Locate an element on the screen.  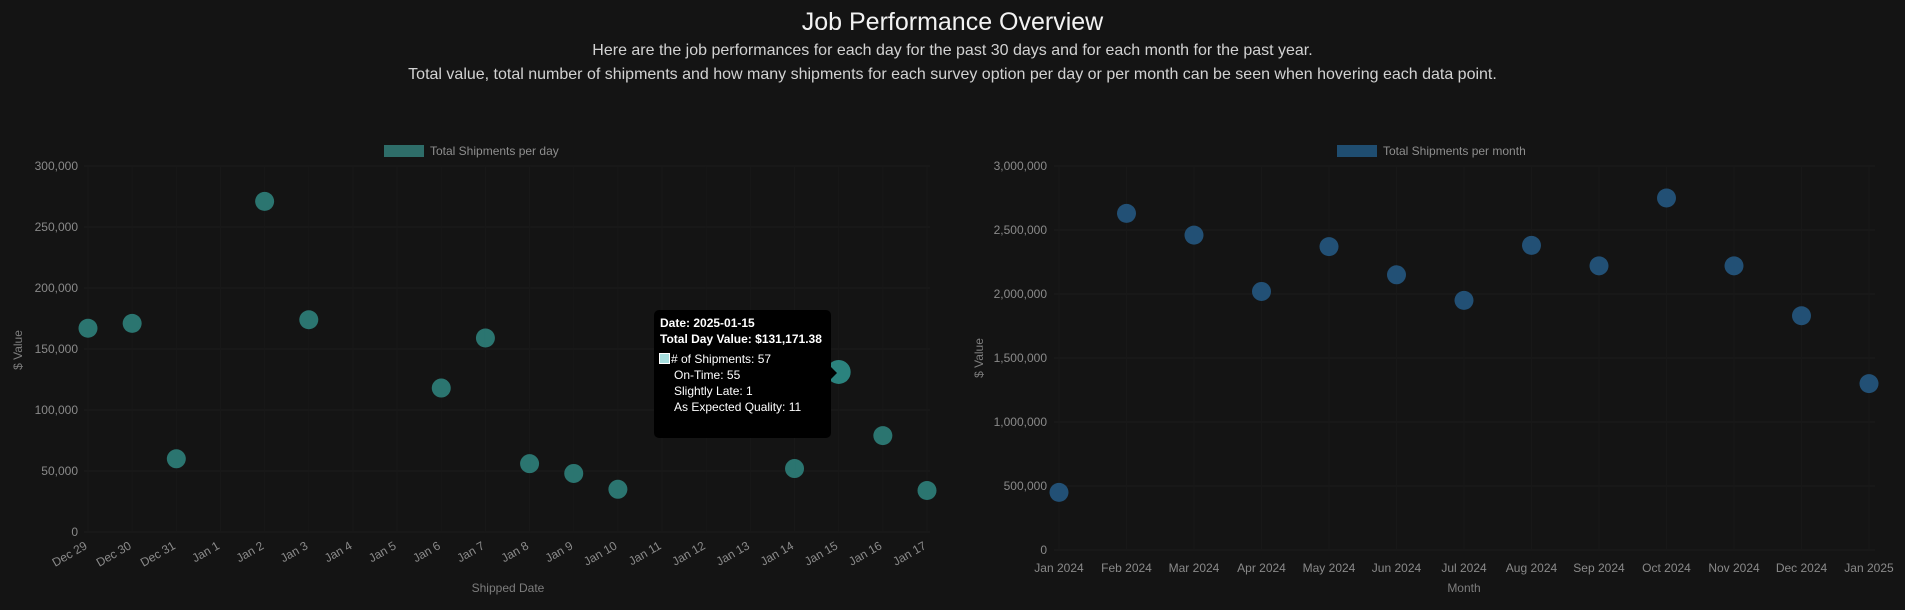
tooltip-color-swatch is located at coordinates (664, 358).